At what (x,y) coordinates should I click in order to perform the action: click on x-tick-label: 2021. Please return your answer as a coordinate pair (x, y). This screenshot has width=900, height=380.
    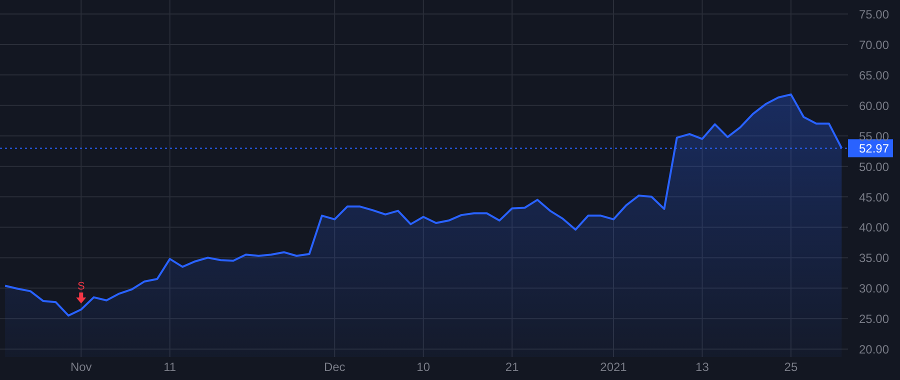
    Looking at the image, I should click on (614, 367).